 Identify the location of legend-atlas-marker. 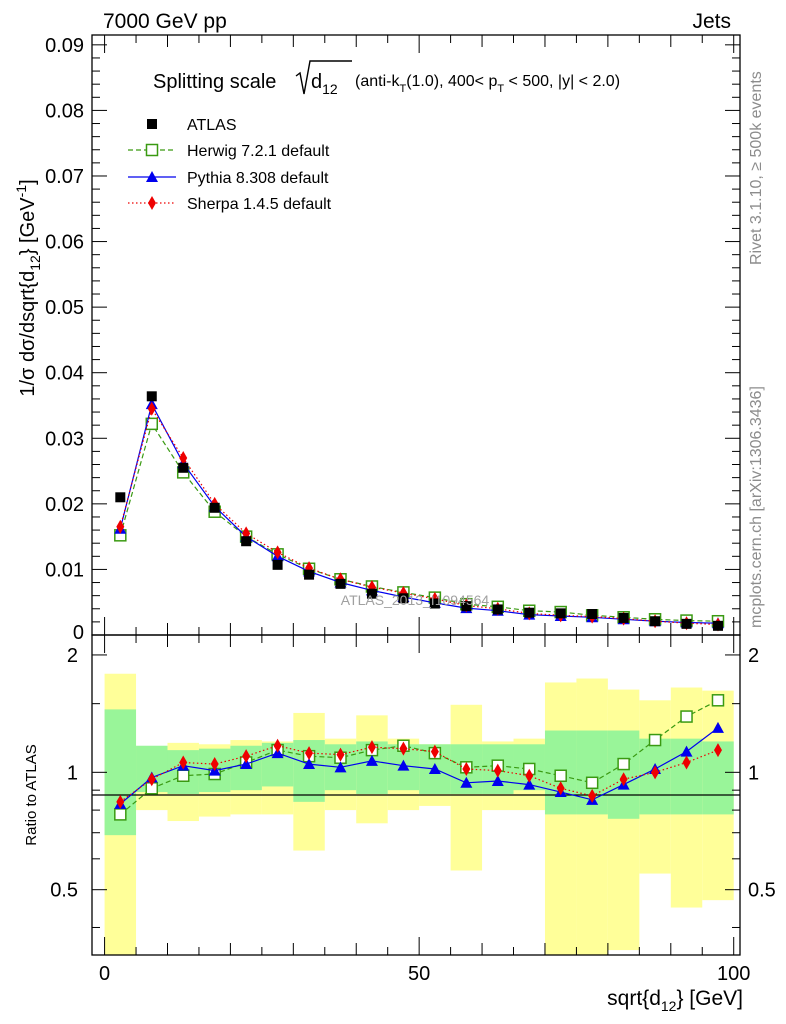
(152, 124).